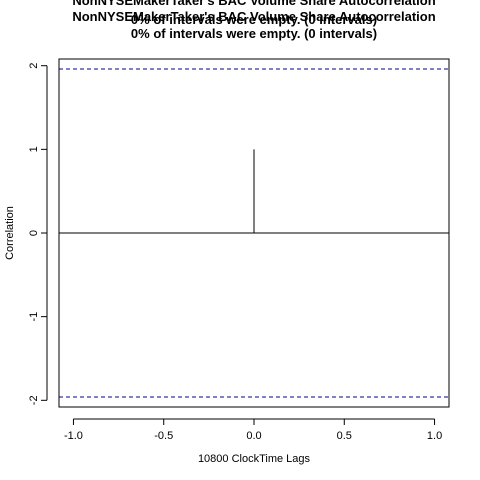 The height and width of the screenshot is (480, 480). What do you see at coordinates (344, 436) in the screenshot?
I see `x-tick-label: 0.5` at bounding box center [344, 436].